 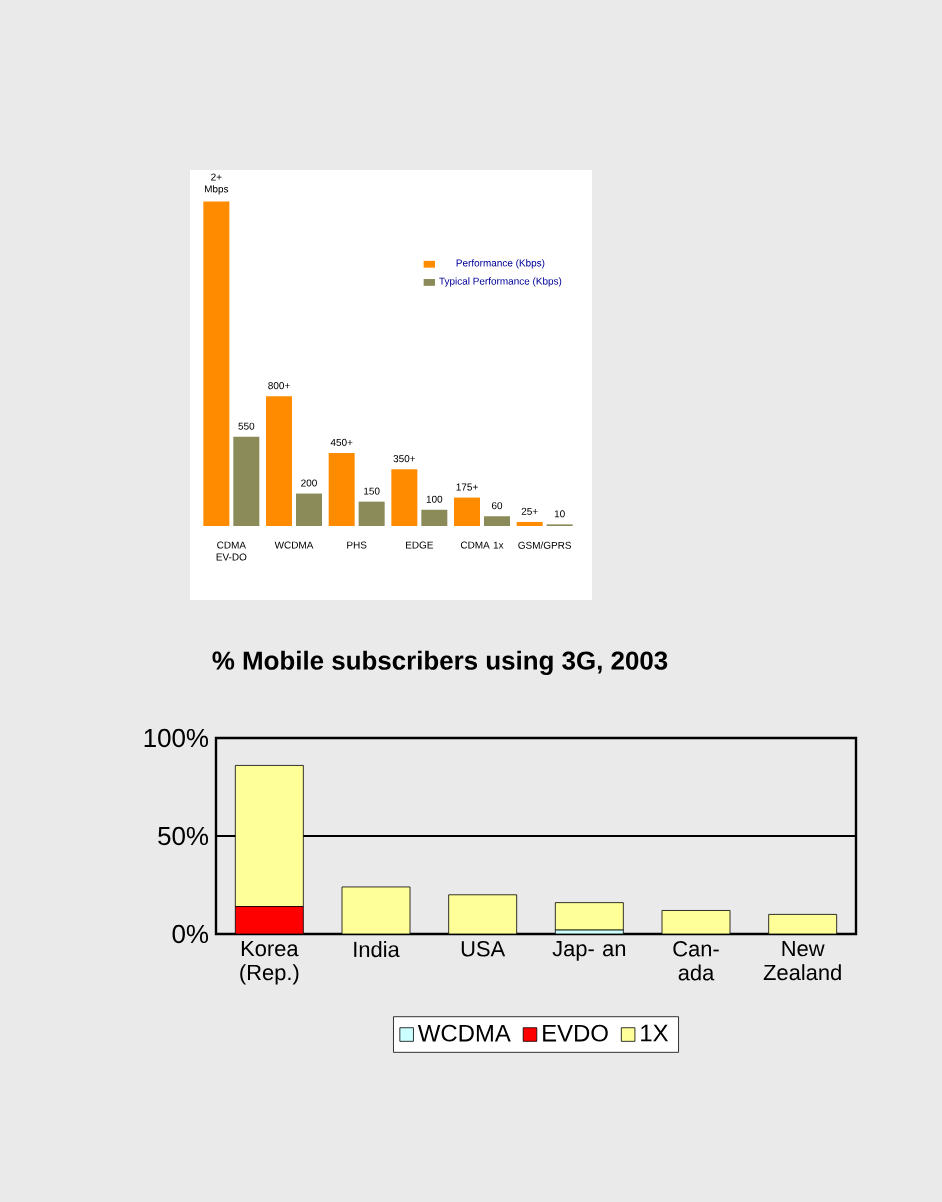 What do you see at coordinates (183, 836) in the screenshot?
I see `y-tick-label: 50%` at bounding box center [183, 836].